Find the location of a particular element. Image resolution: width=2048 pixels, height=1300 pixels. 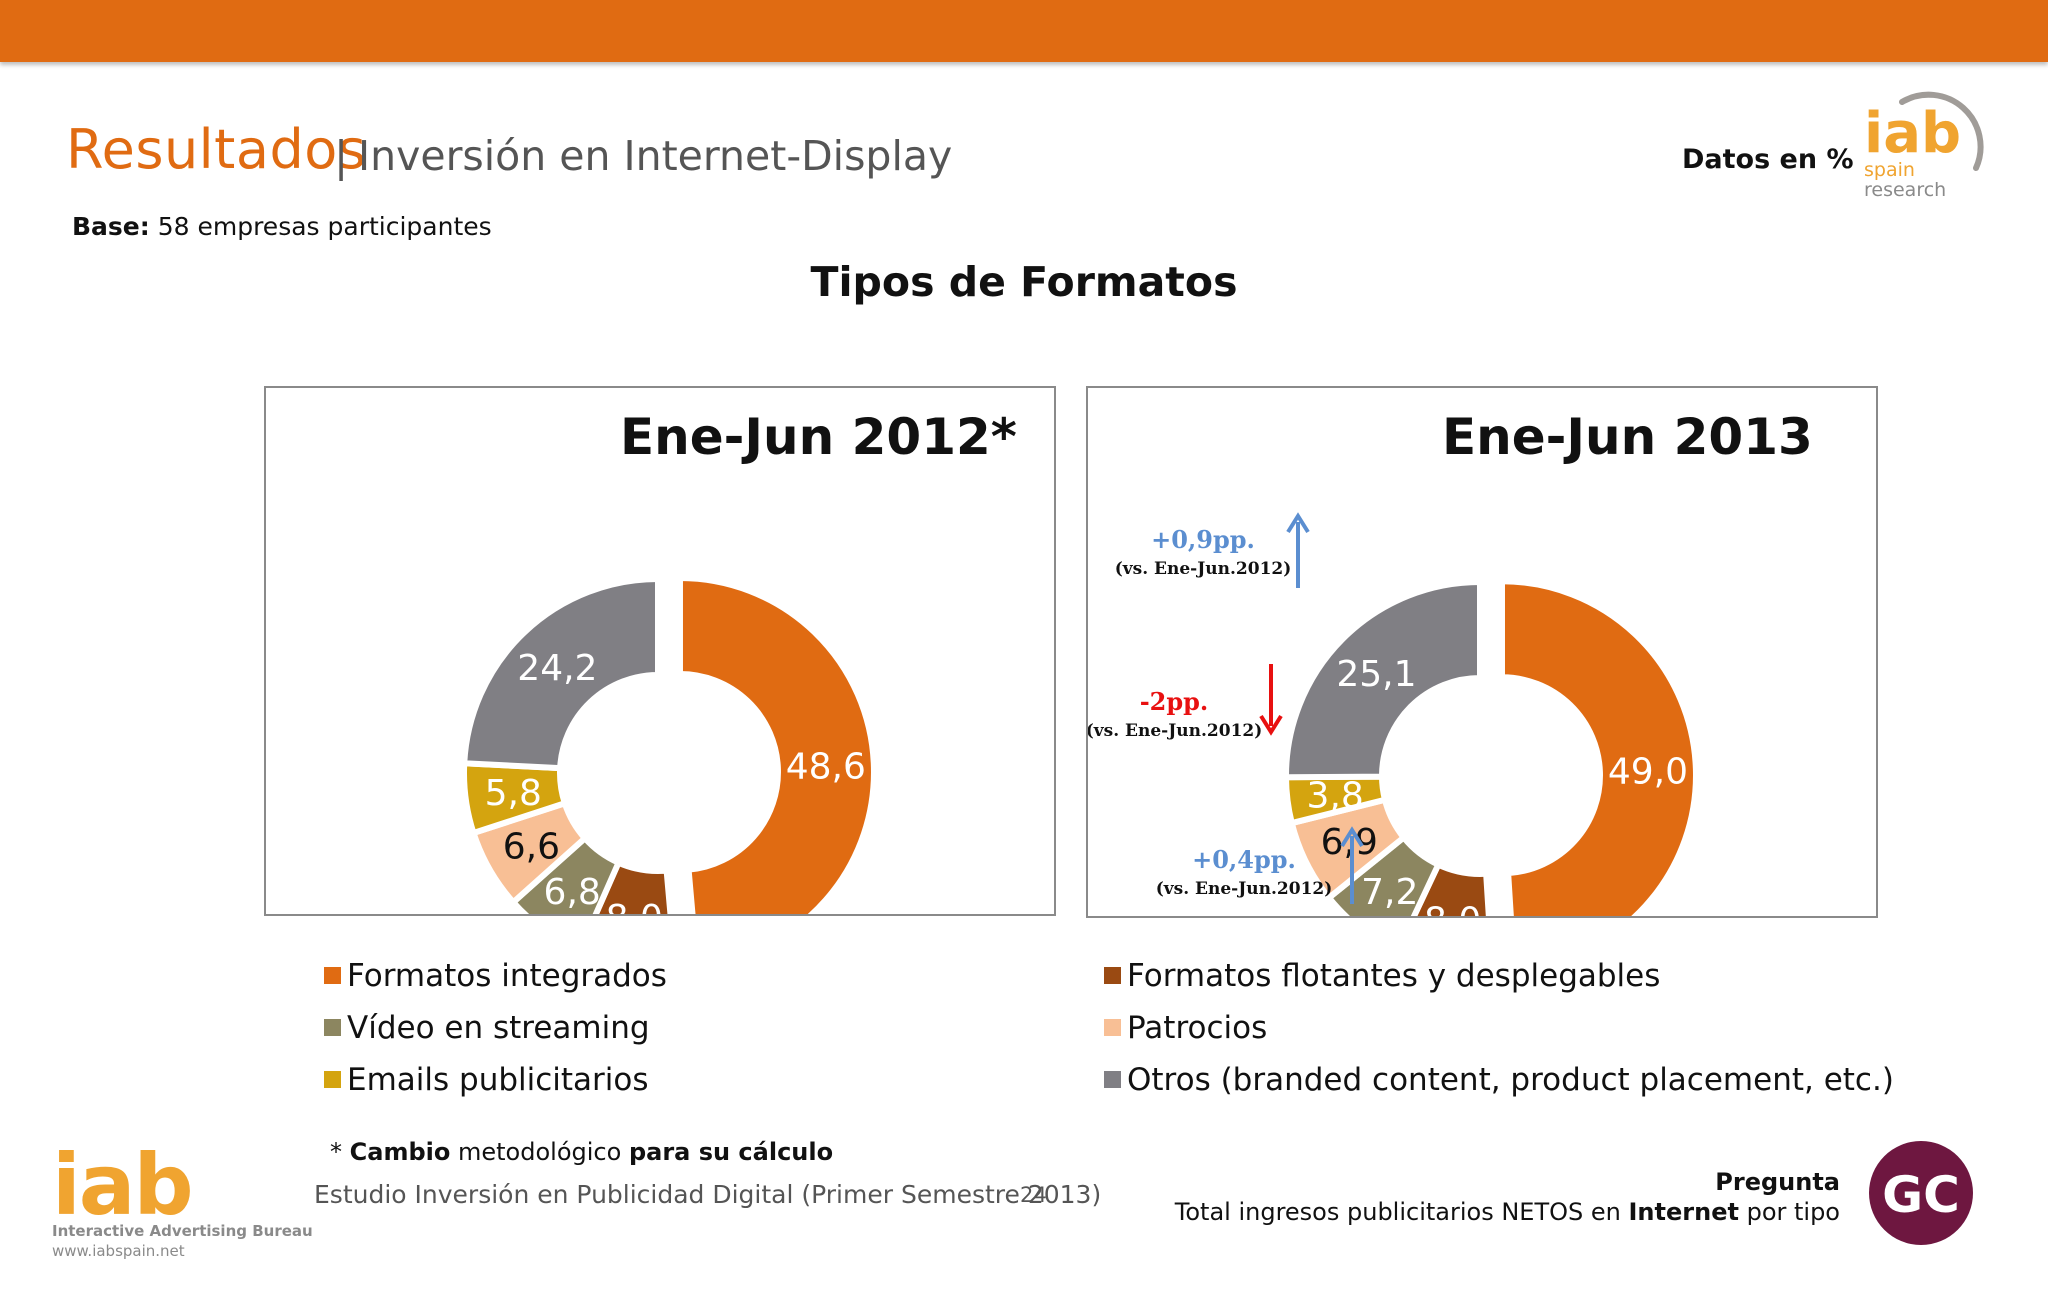

slice-value-label: 6,9 is located at coordinates (1349, 842).